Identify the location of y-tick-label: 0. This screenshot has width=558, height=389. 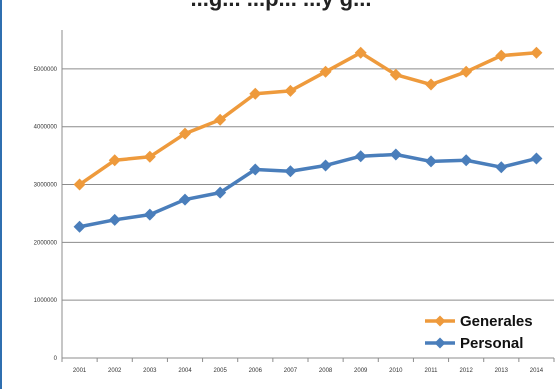
(56, 359).